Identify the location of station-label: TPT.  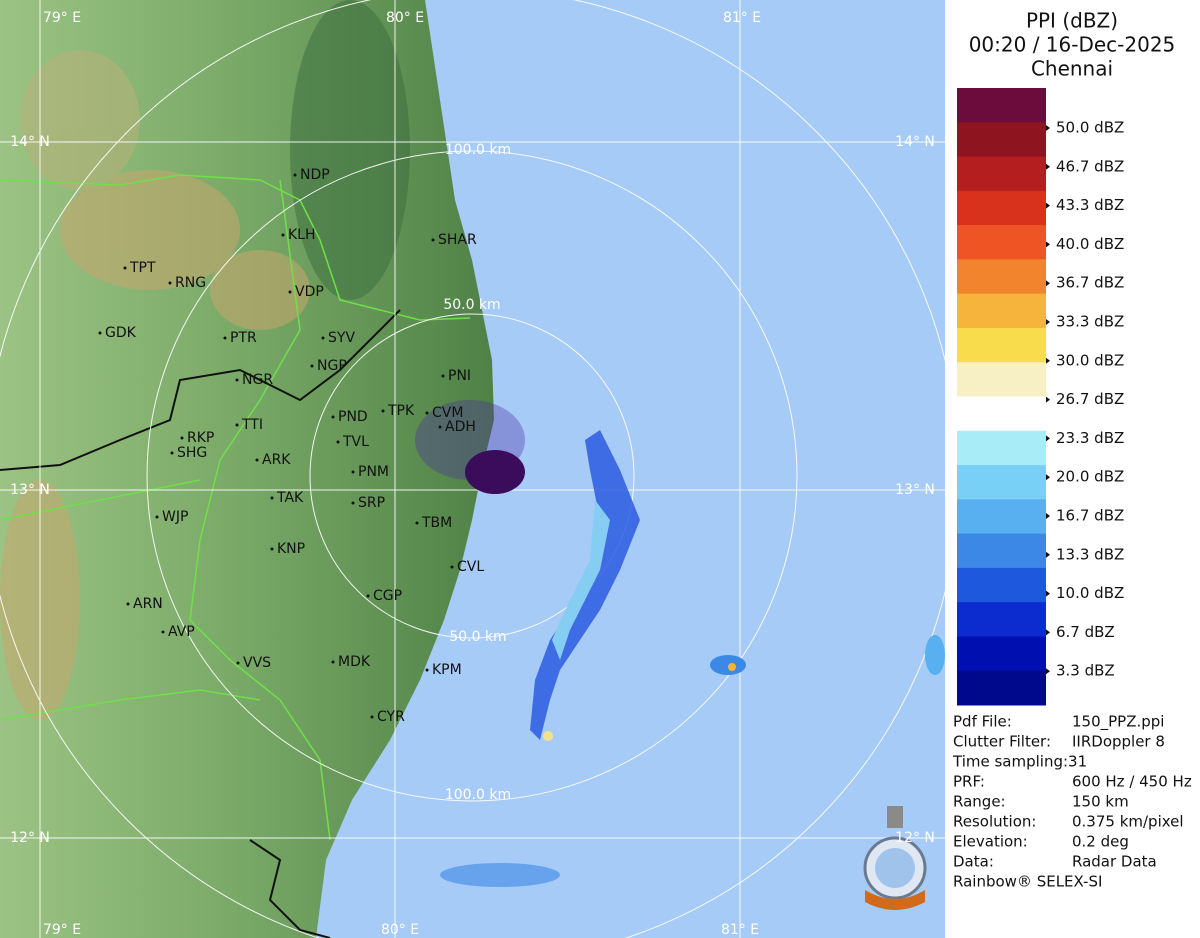
(142, 268).